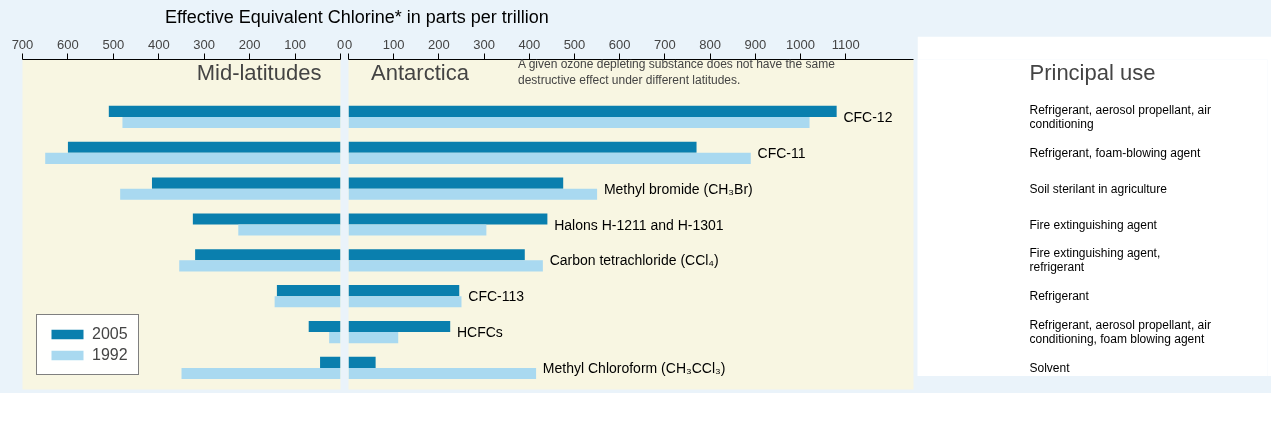  What do you see at coordinates (781, 152) in the screenshot?
I see `y-tick-label: CFC-11` at bounding box center [781, 152].